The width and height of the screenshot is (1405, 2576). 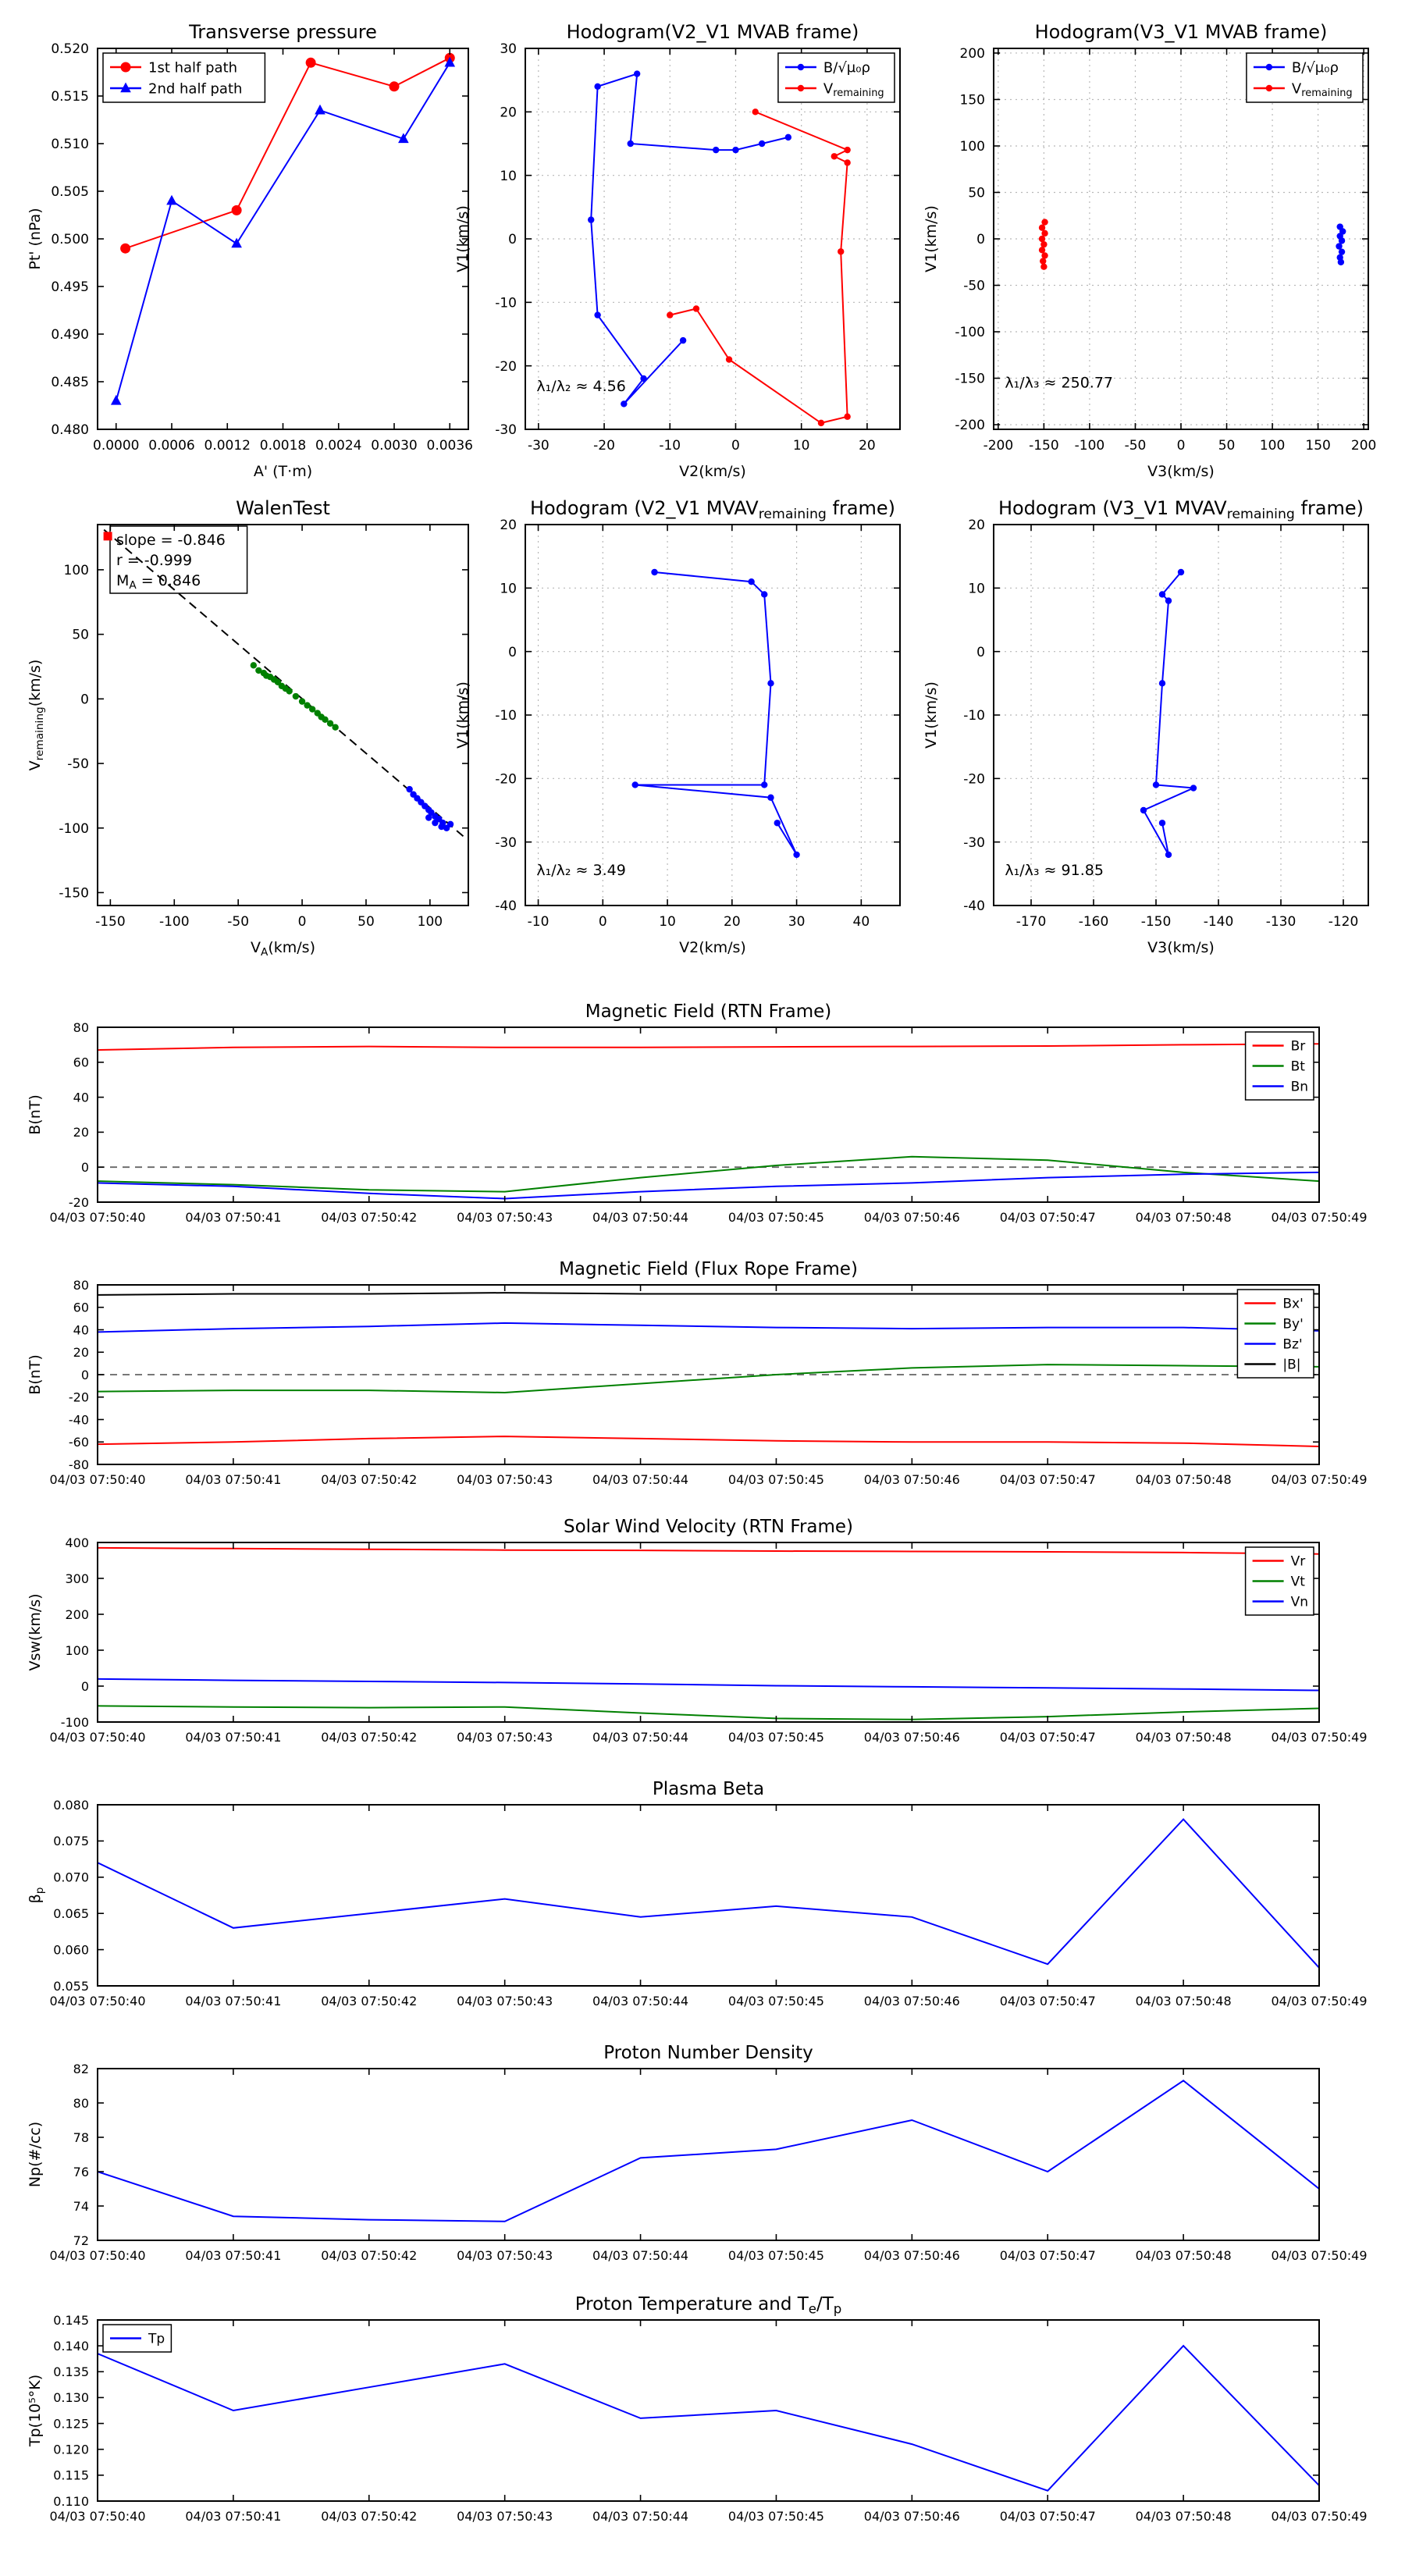 I want to click on svg-text: 80, so click(x=81, y=2103).